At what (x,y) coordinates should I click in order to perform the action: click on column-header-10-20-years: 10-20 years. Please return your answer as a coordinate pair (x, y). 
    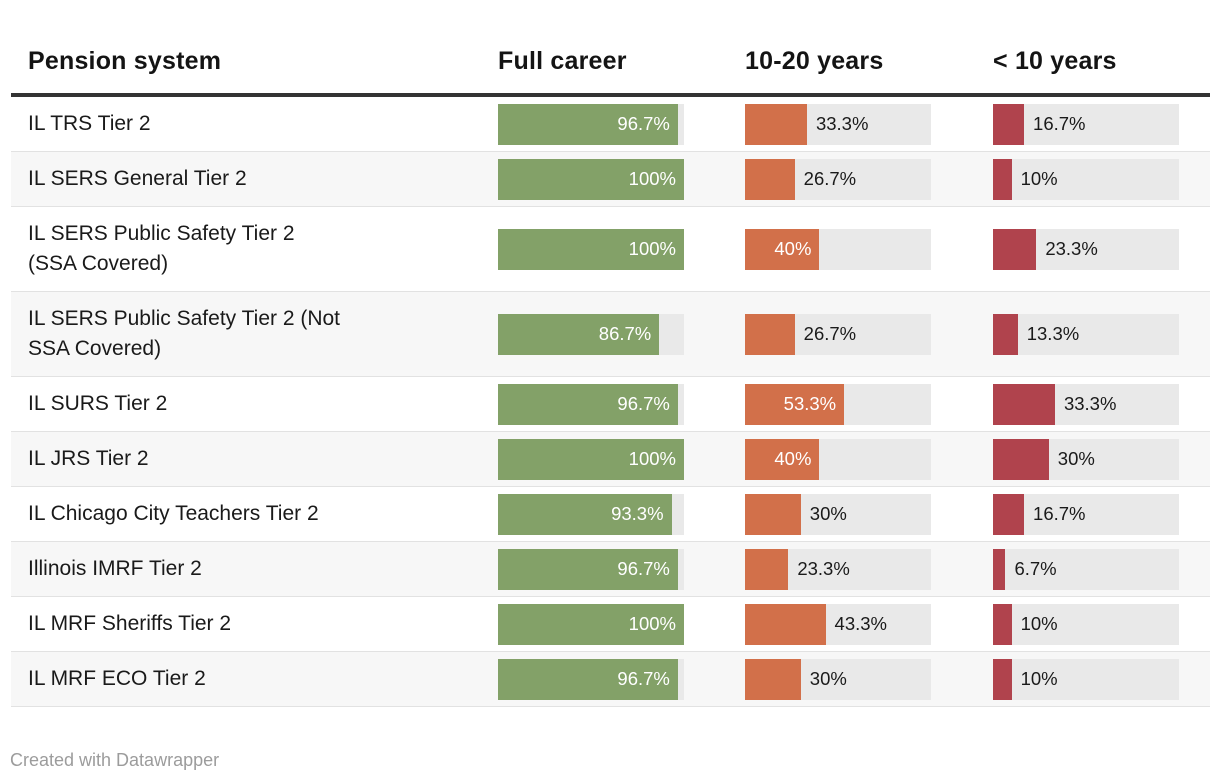
    Looking at the image, I should click on (814, 61).